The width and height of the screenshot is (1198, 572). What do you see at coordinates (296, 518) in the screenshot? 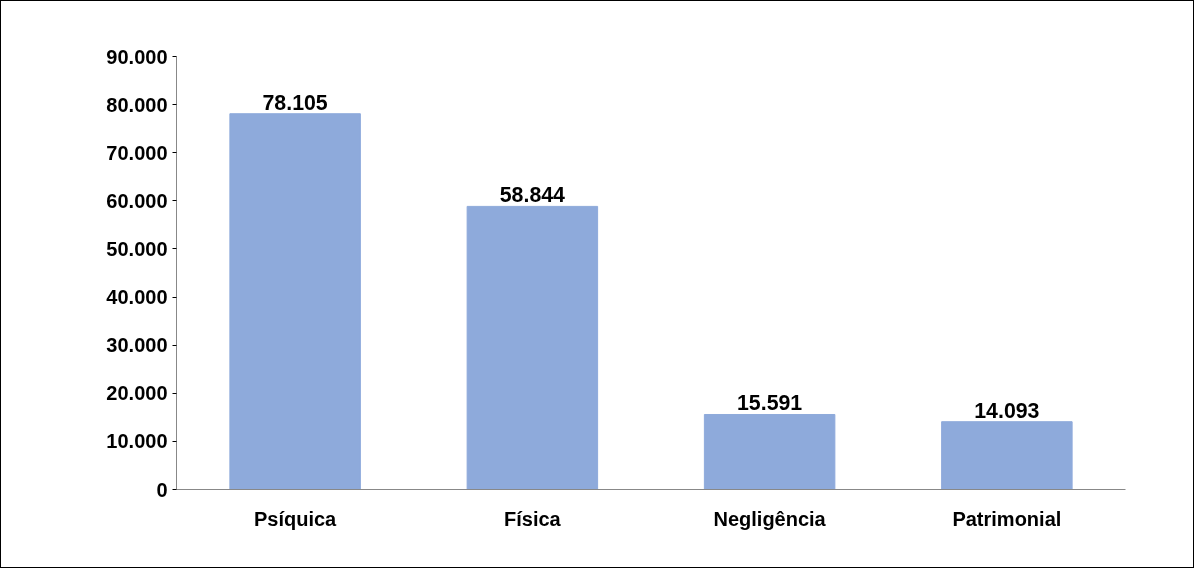
I see `x-tick-label: Psíquica` at bounding box center [296, 518].